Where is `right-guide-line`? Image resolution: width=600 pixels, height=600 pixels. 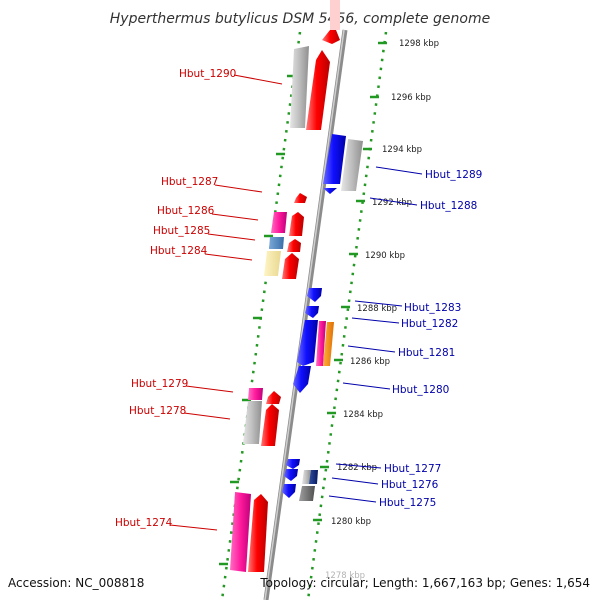
right-guide-line is located at coordinates (347, 315).